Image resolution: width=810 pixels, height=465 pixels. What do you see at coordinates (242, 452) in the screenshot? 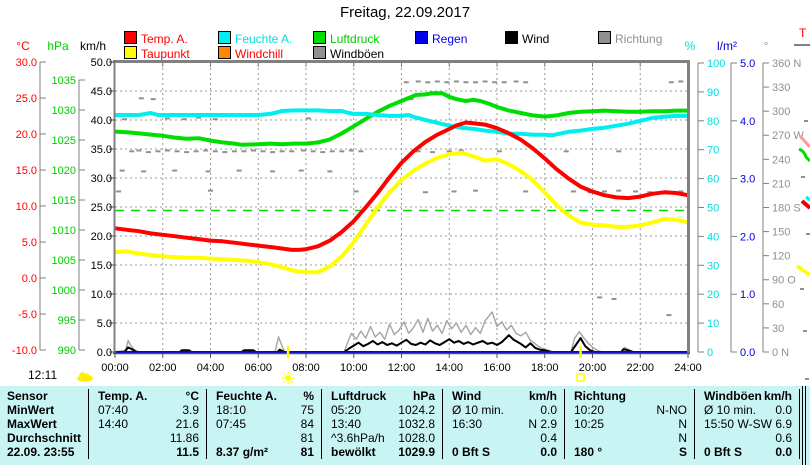
I see `cell-info: 8.37 g/m²` at bounding box center [242, 452].